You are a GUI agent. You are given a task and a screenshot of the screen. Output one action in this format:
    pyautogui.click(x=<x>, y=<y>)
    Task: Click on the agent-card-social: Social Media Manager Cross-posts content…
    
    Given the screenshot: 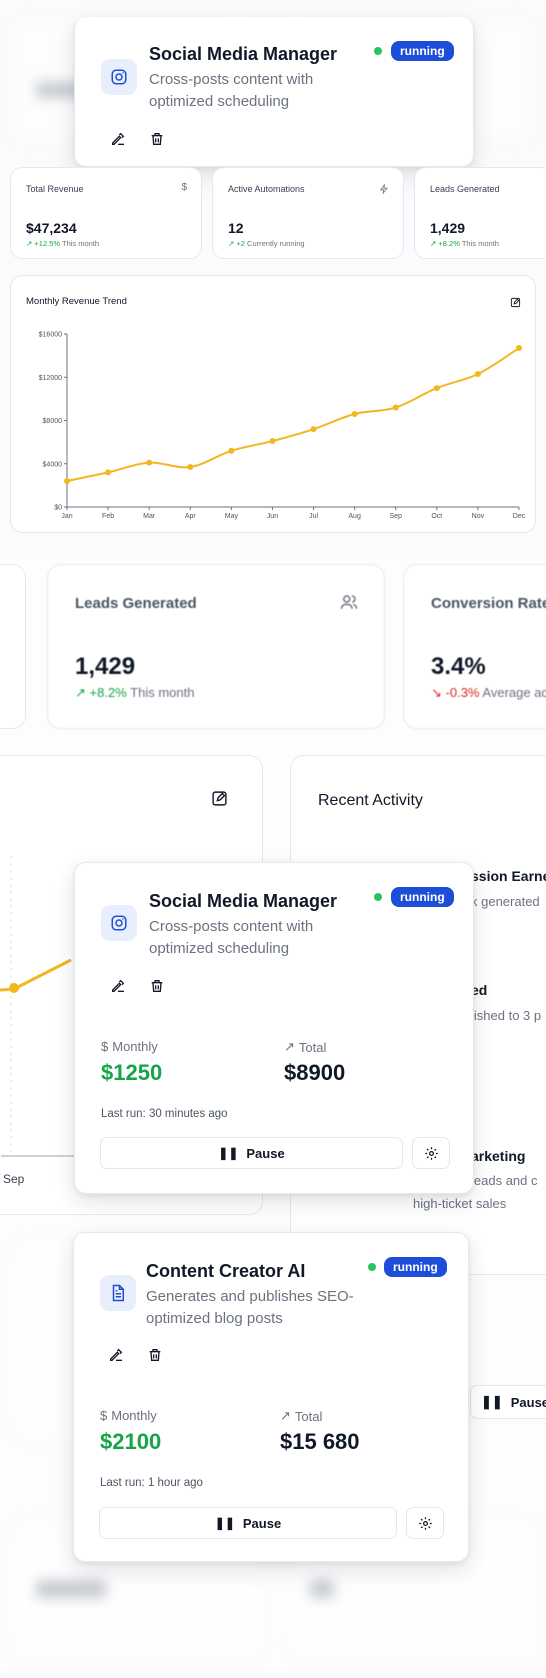 What is the action you would take?
    pyautogui.click(x=274, y=1028)
    